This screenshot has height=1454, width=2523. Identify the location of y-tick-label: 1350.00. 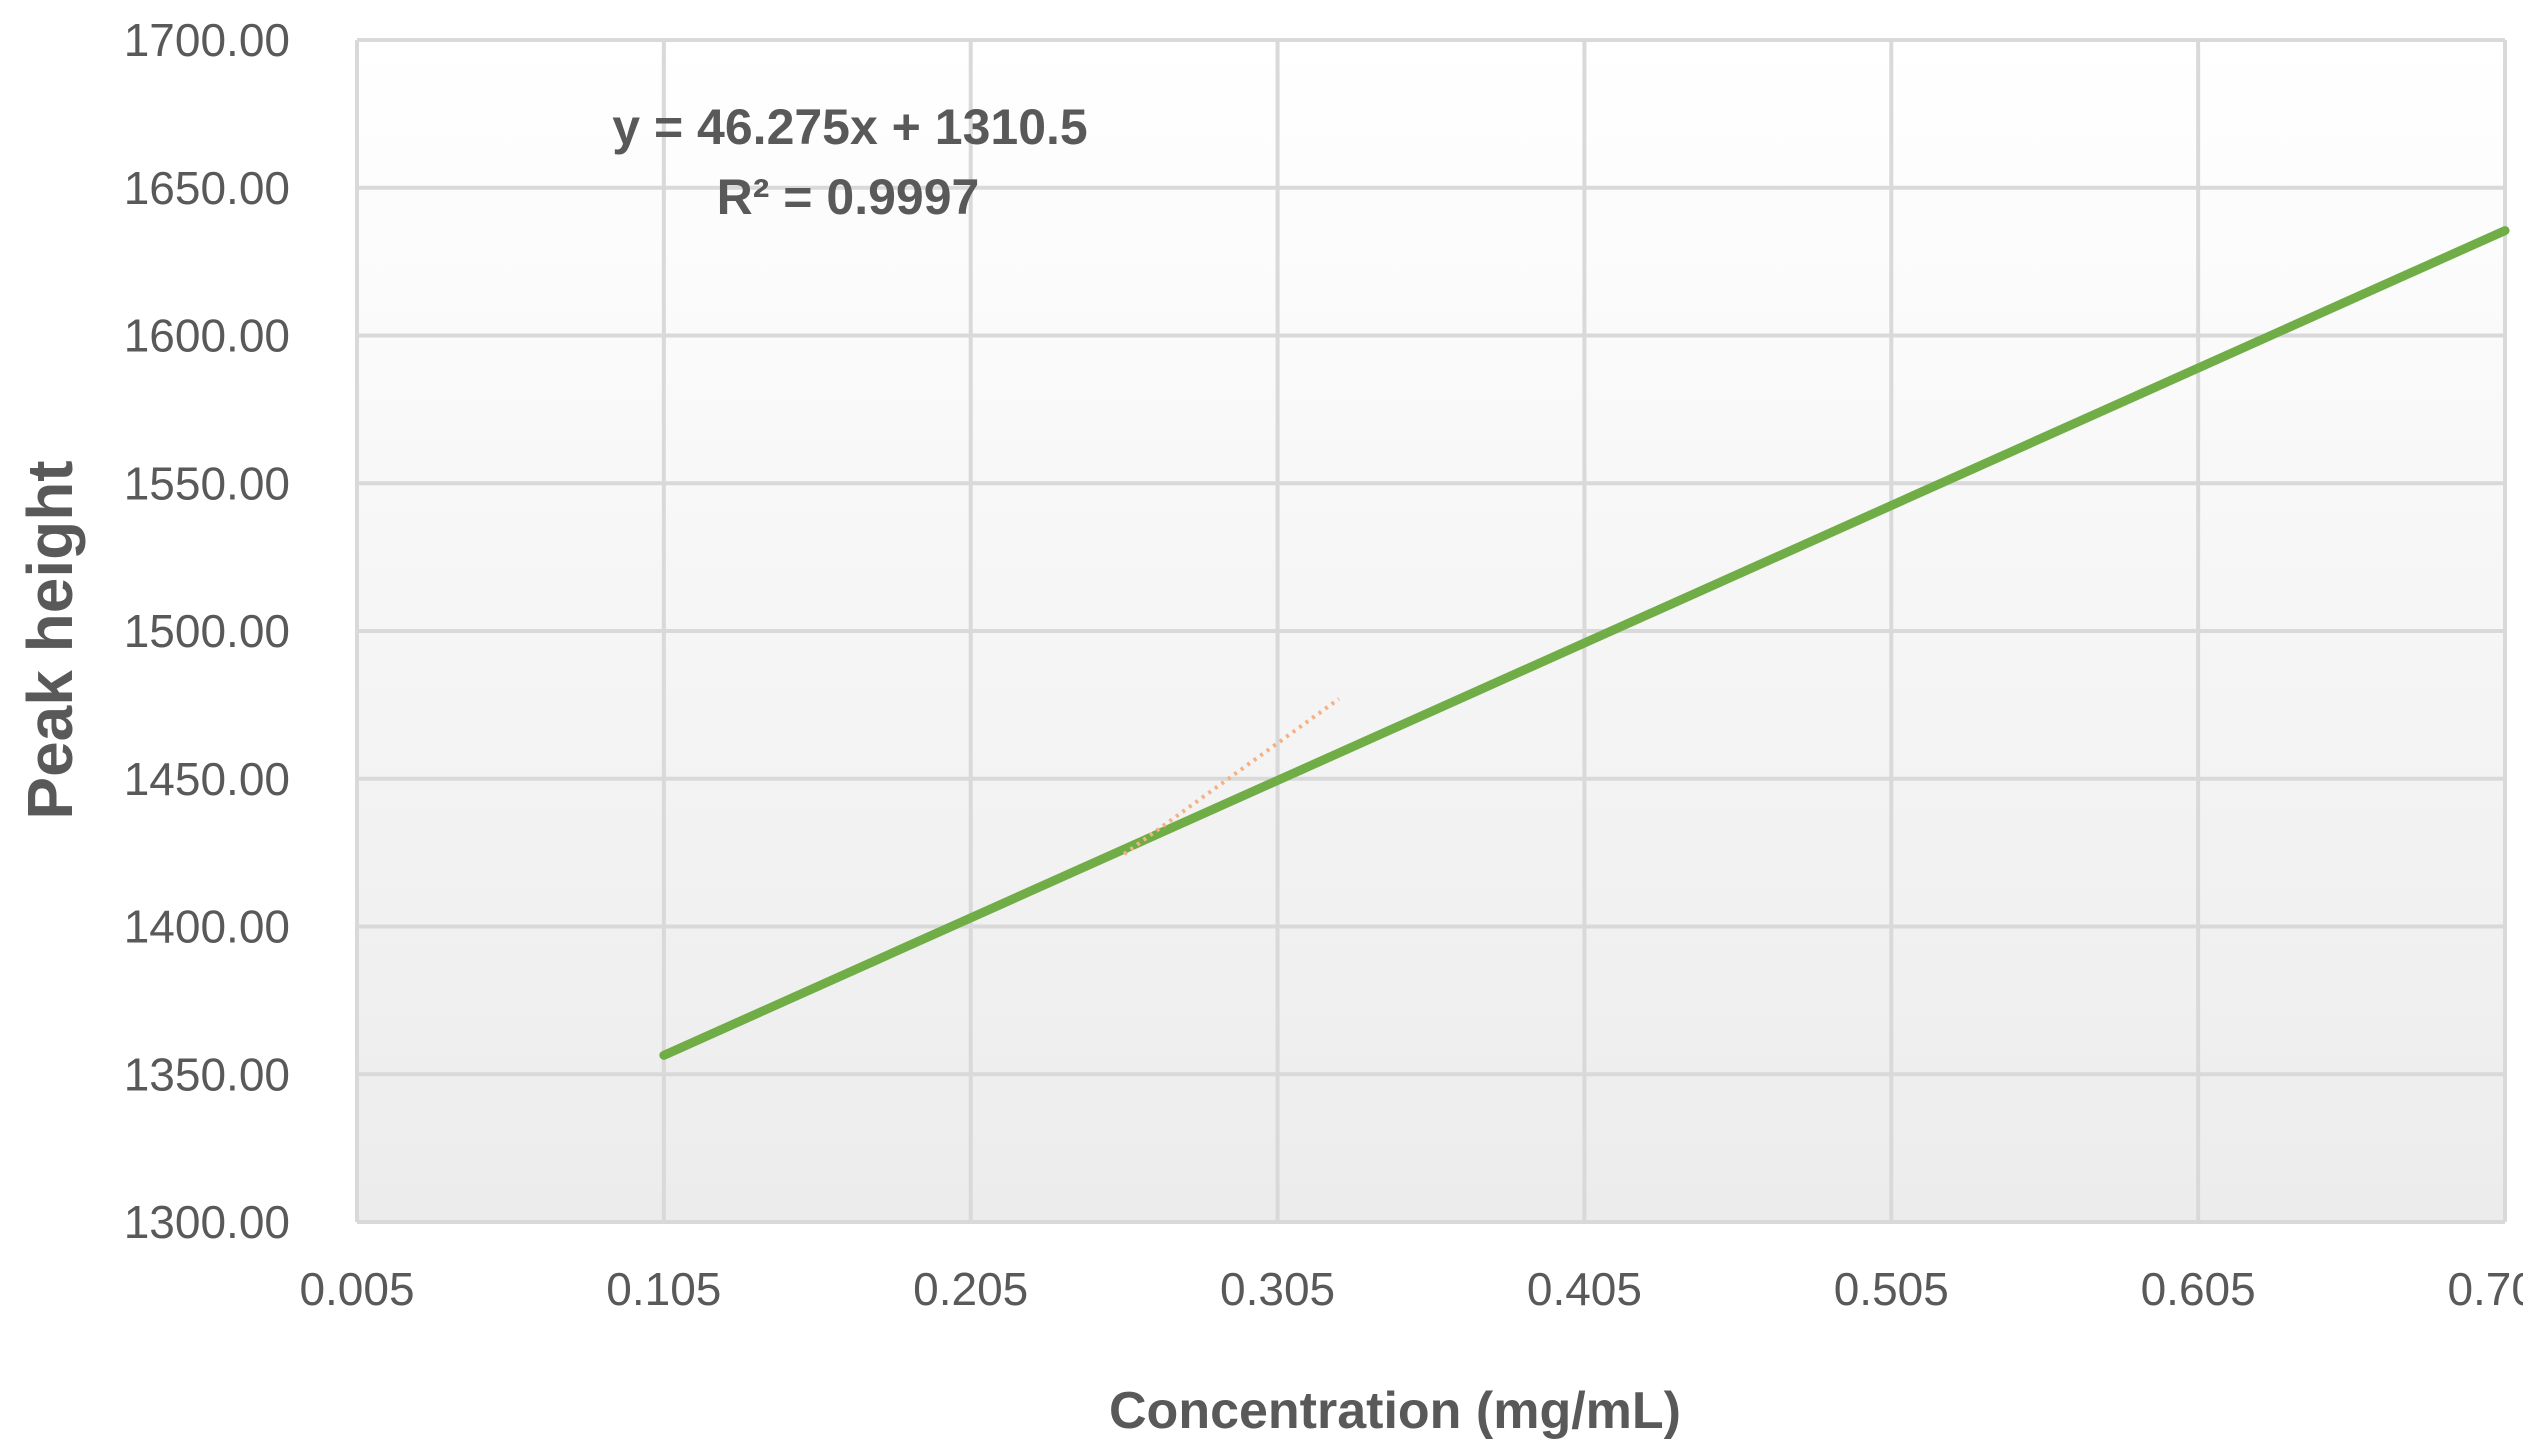
(207, 1074).